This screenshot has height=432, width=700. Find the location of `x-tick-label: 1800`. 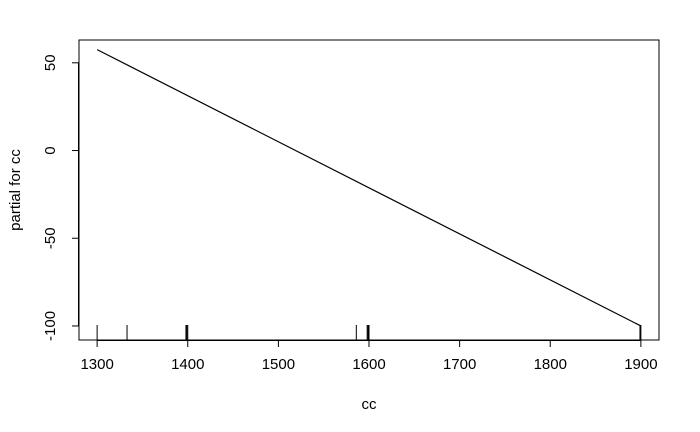

x-tick-label: 1800 is located at coordinates (550, 364).